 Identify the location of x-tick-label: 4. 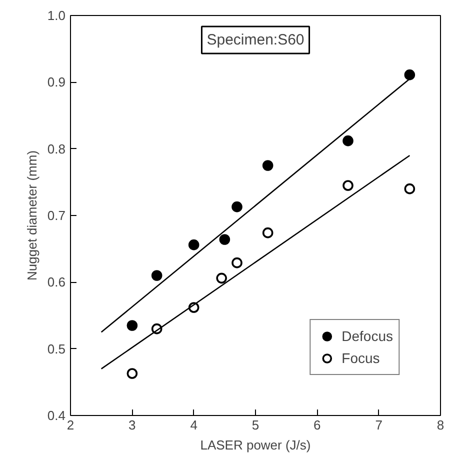
(194, 425).